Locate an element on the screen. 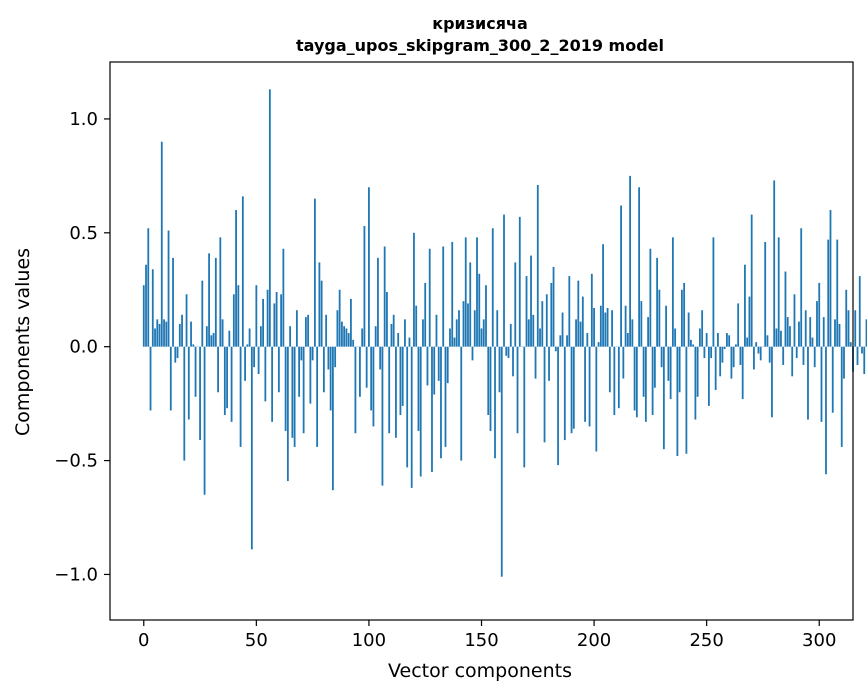 The height and width of the screenshot is (696, 867). y-tick-label-1: −0.5 is located at coordinates (76, 461).